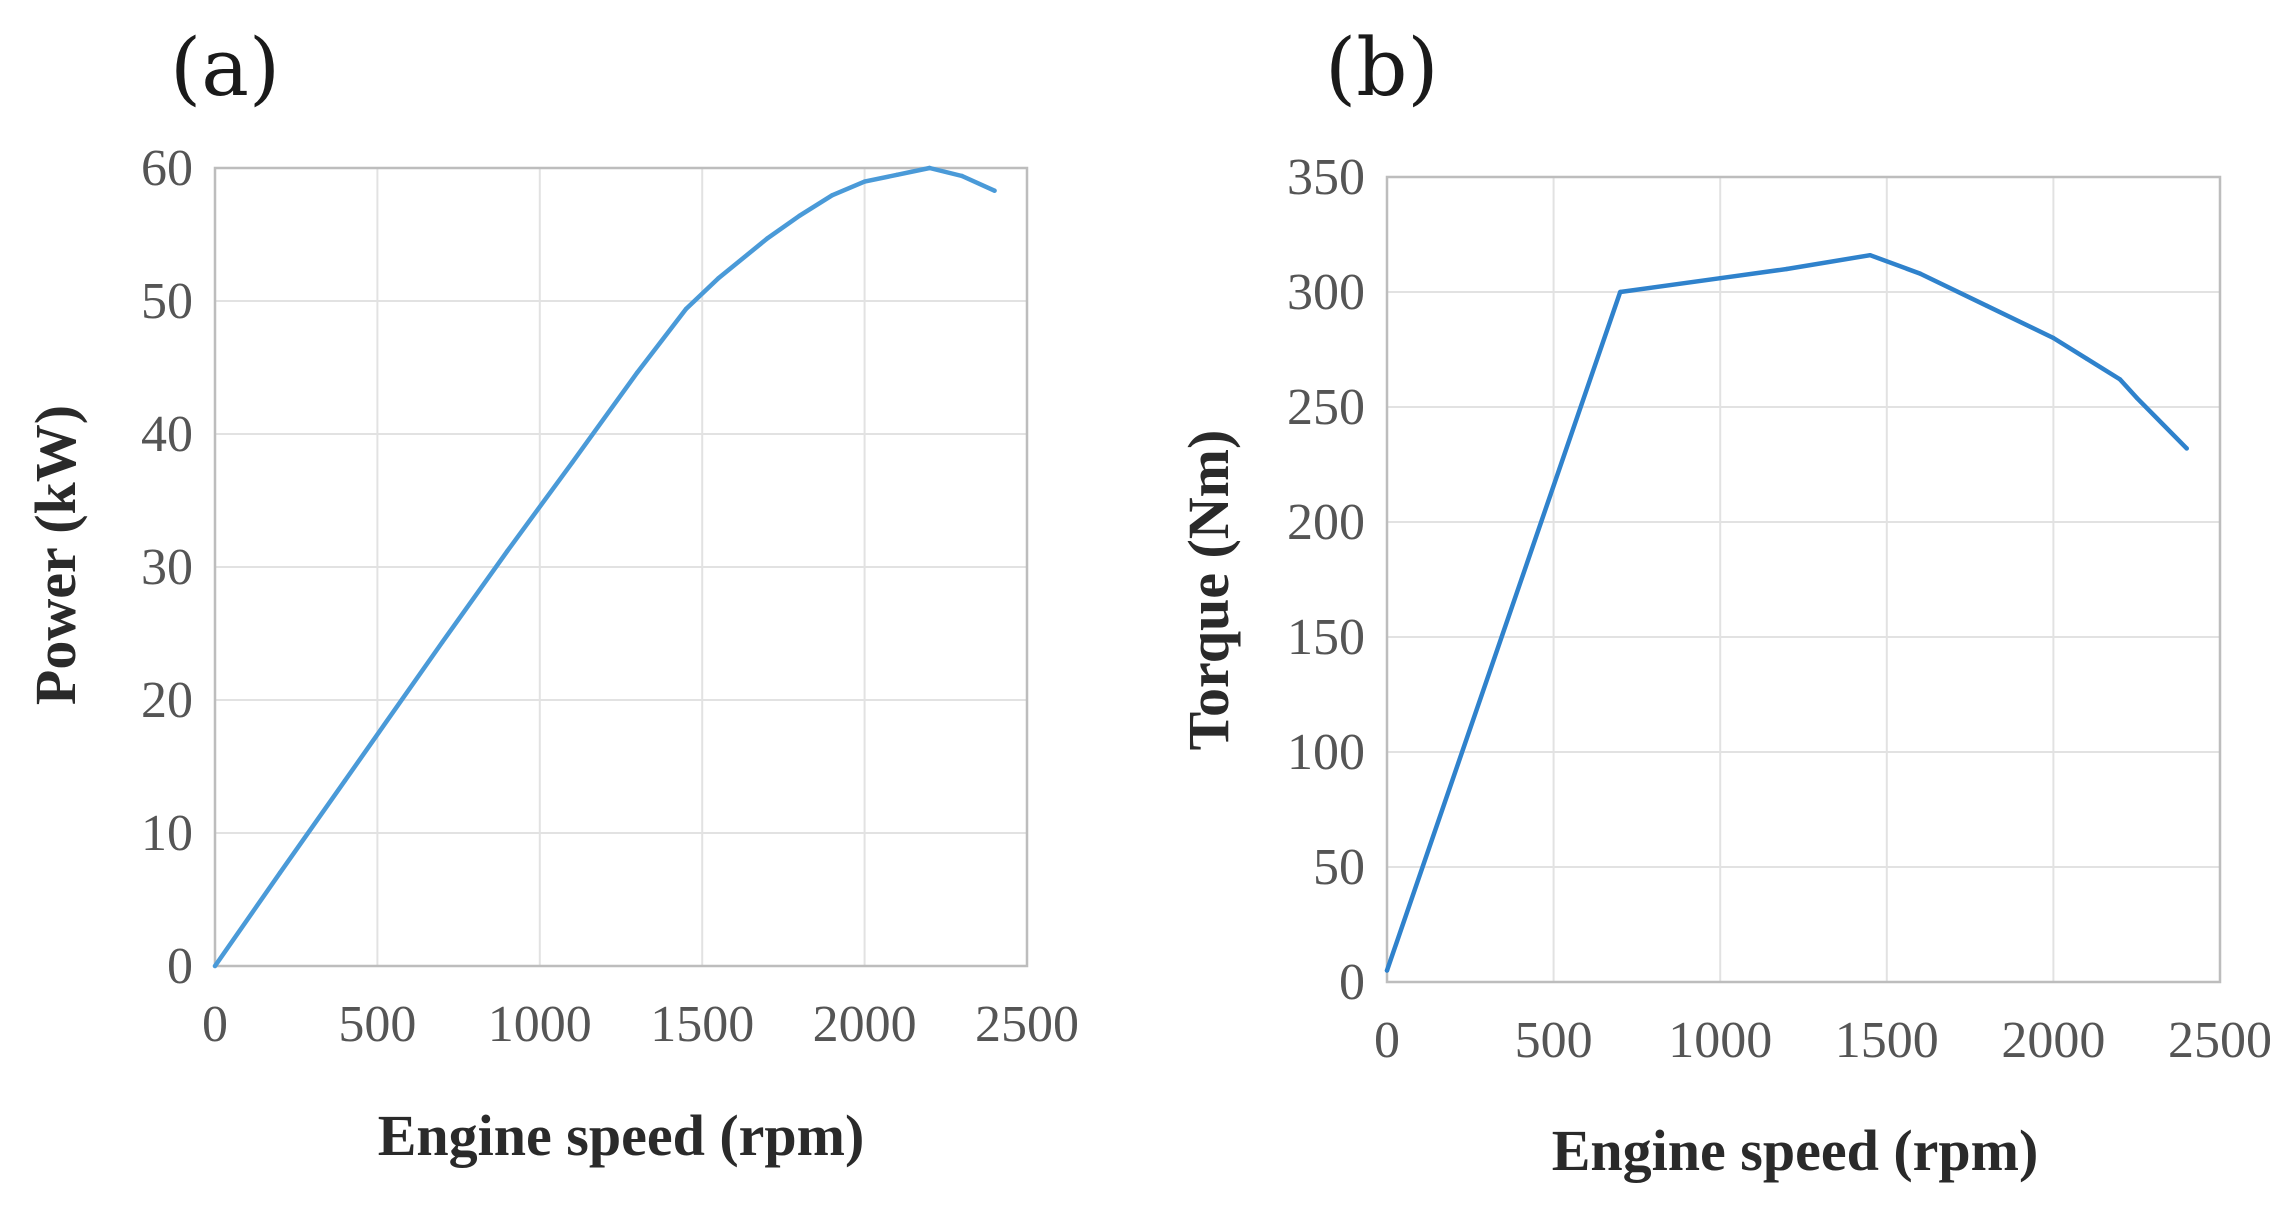 Image resolution: width=2290 pixels, height=1214 pixels. Describe the element at coordinates (167, 168) in the screenshot. I see `panel-a-y-tick-label: 60` at that location.